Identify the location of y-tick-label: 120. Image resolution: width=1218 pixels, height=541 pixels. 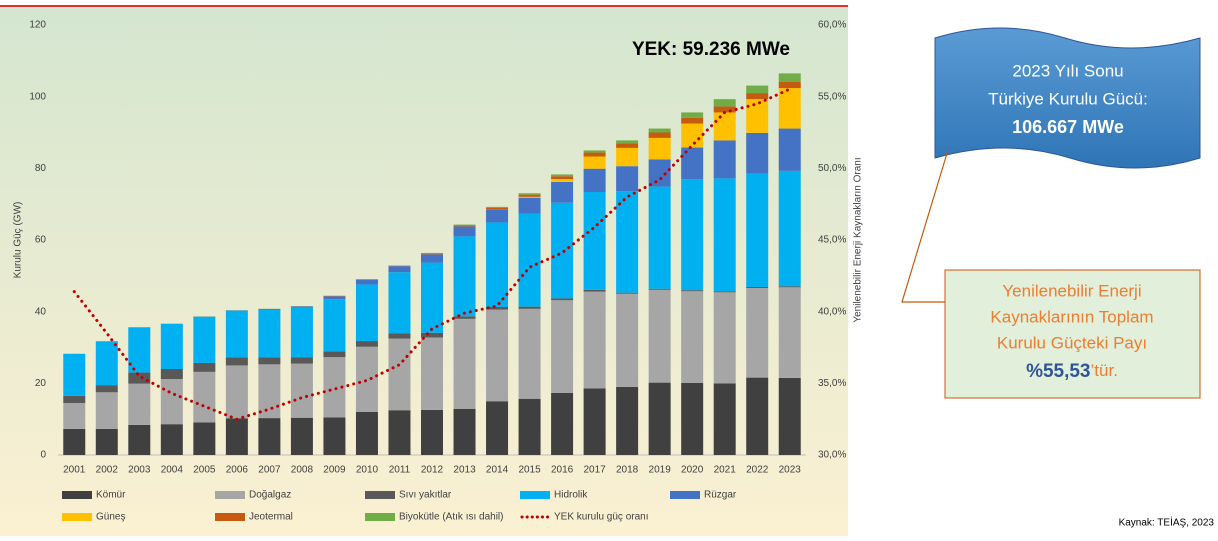
(37, 25).